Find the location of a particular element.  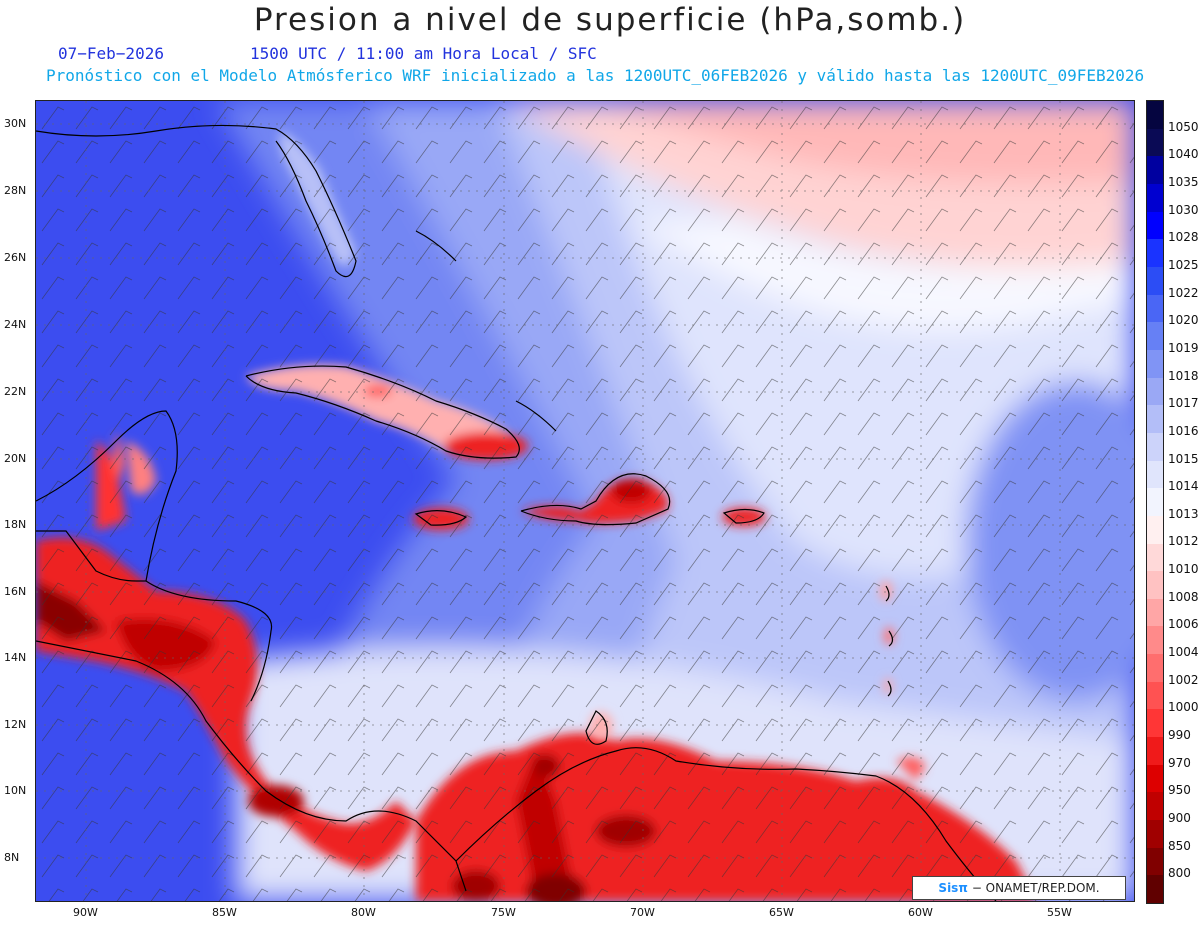

colorbar-label: 1010 is located at coordinates (1183, 569).